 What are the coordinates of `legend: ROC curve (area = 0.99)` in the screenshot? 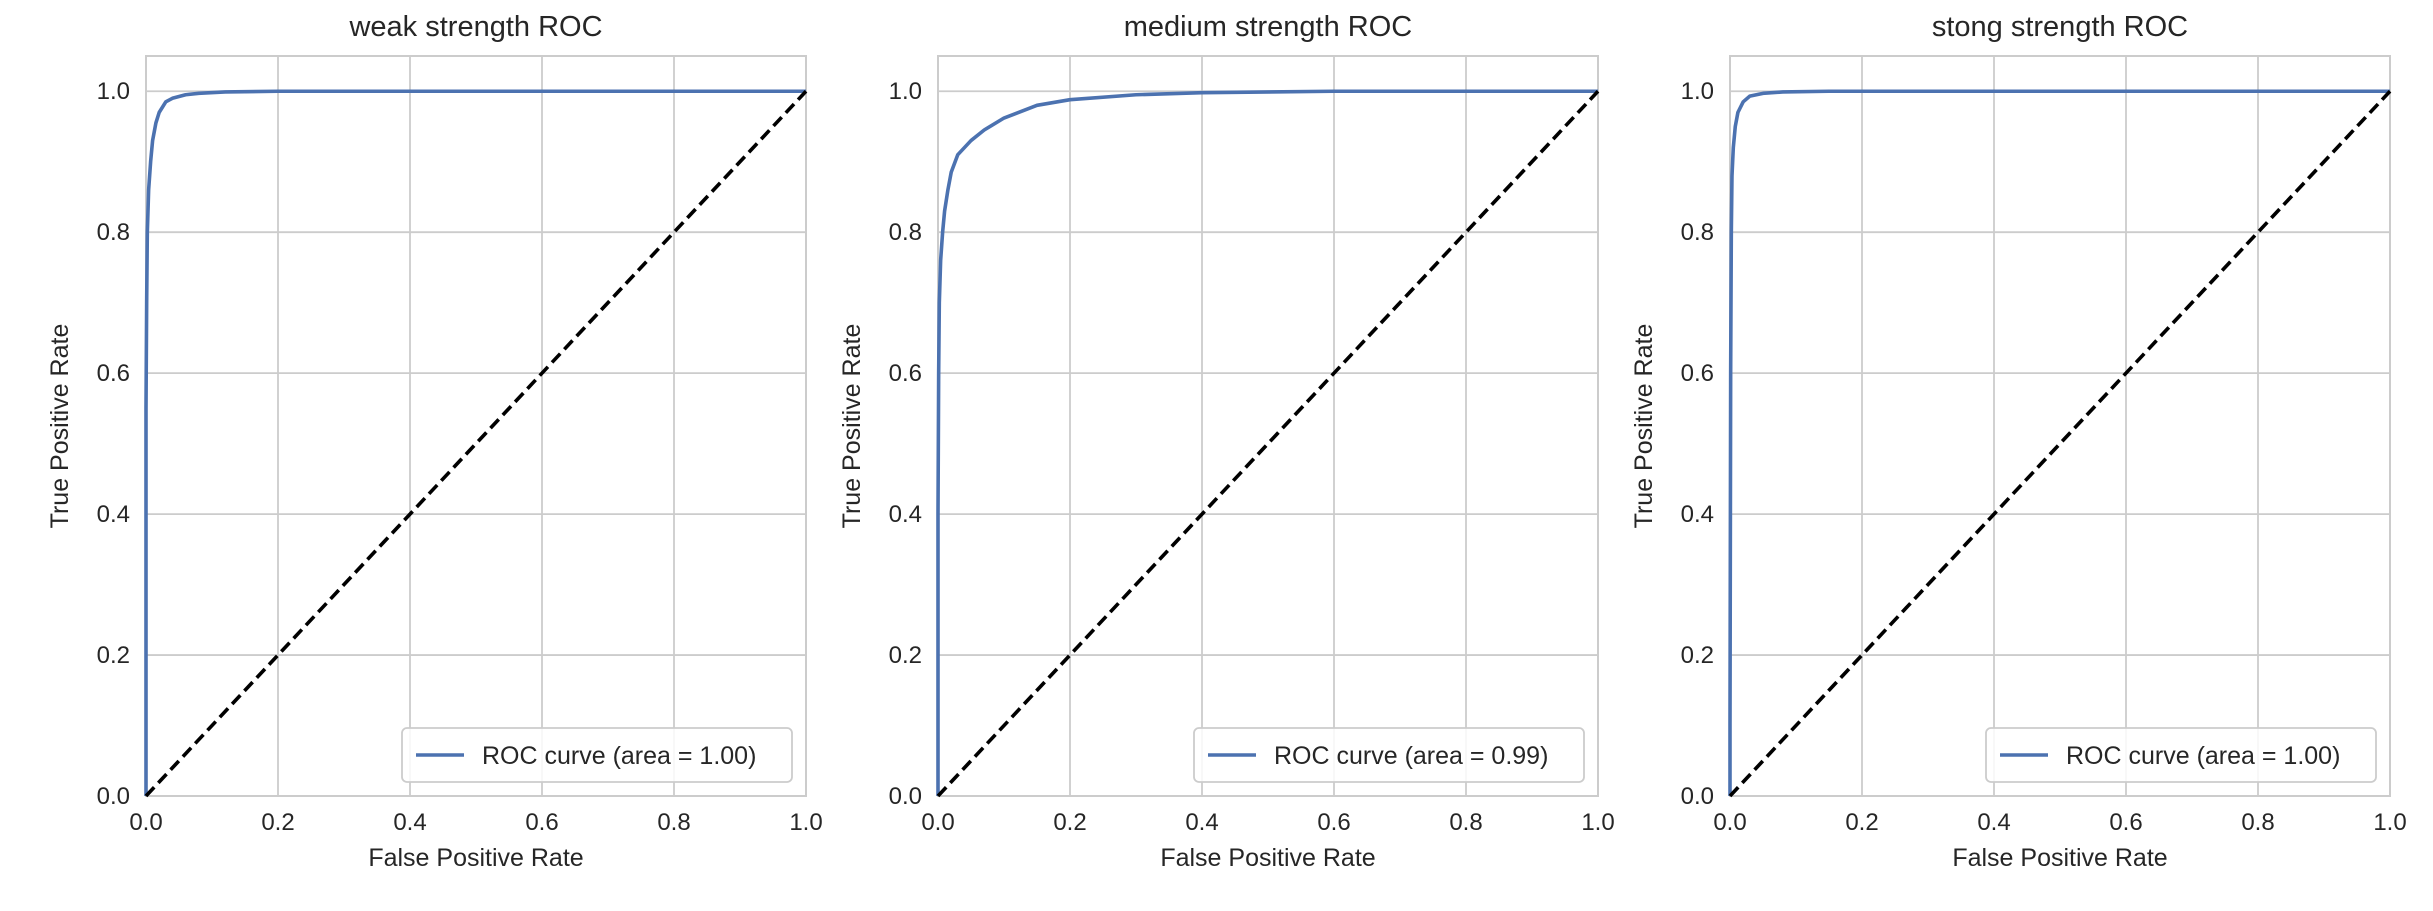 It's located at (1389, 755).